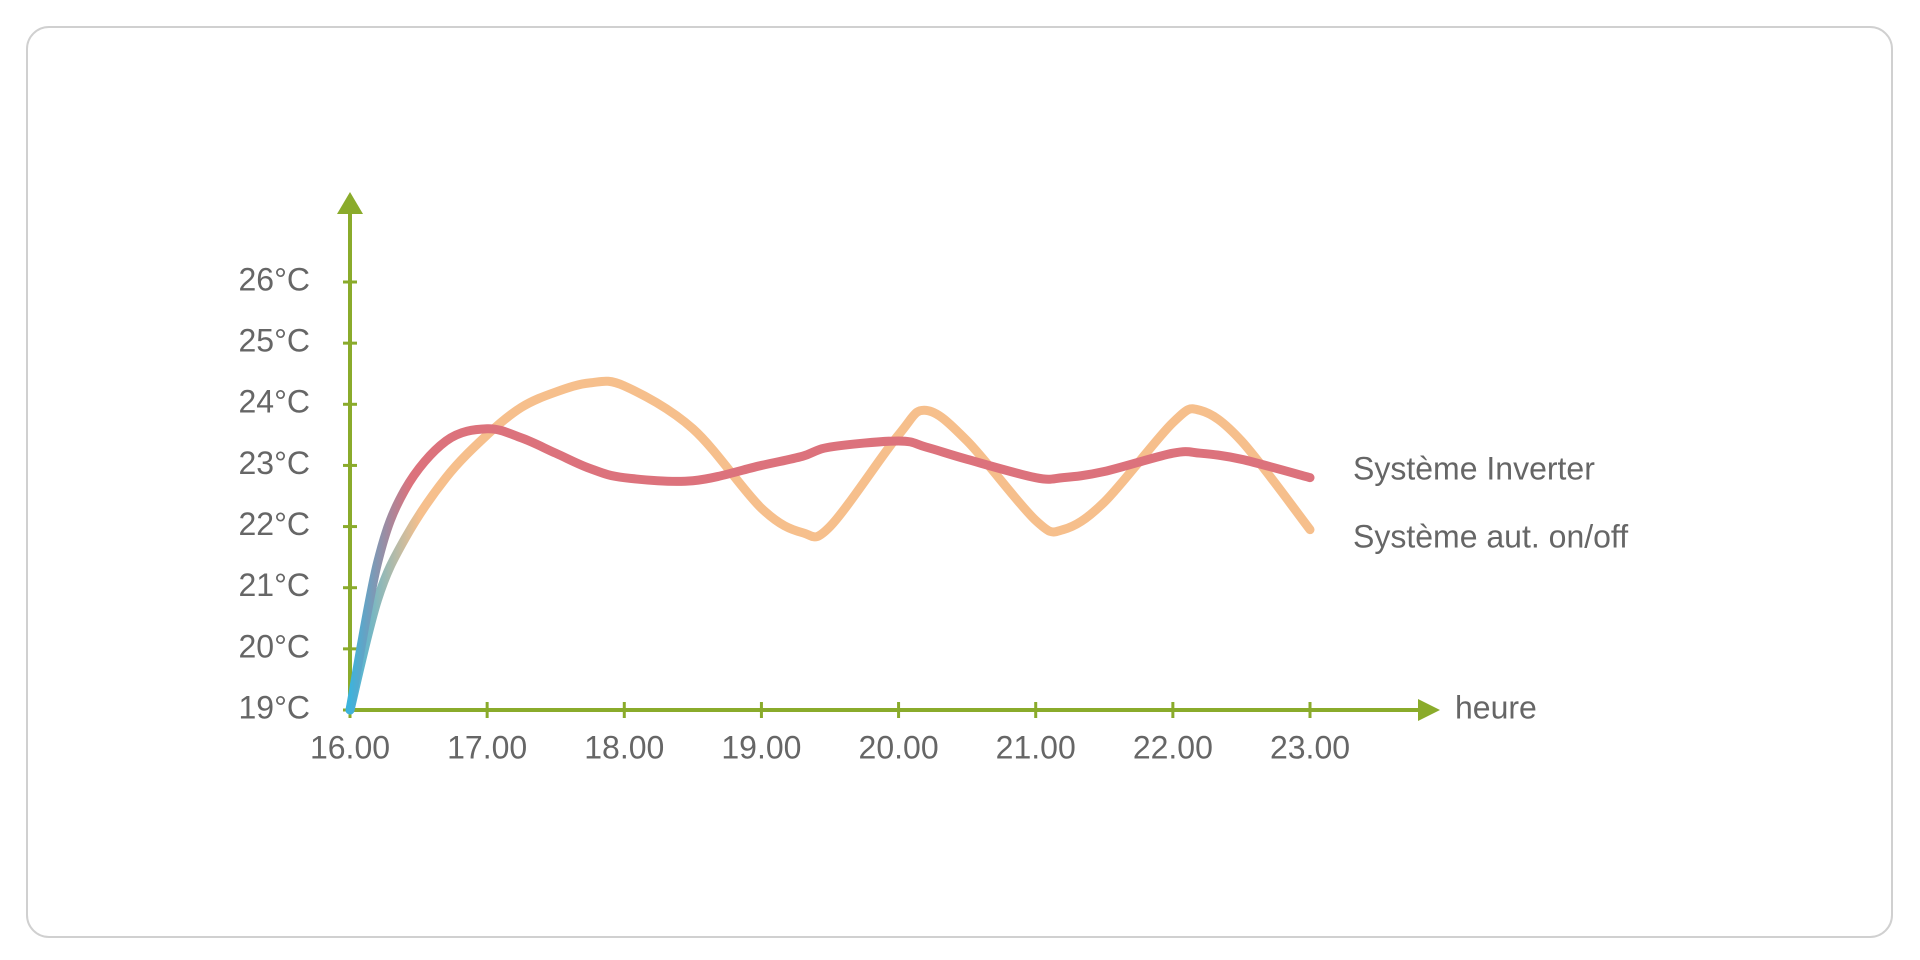  What do you see at coordinates (350, 747) in the screenshot?
I see `x-tick-label: 16.00` at bounding box center [350, 747].